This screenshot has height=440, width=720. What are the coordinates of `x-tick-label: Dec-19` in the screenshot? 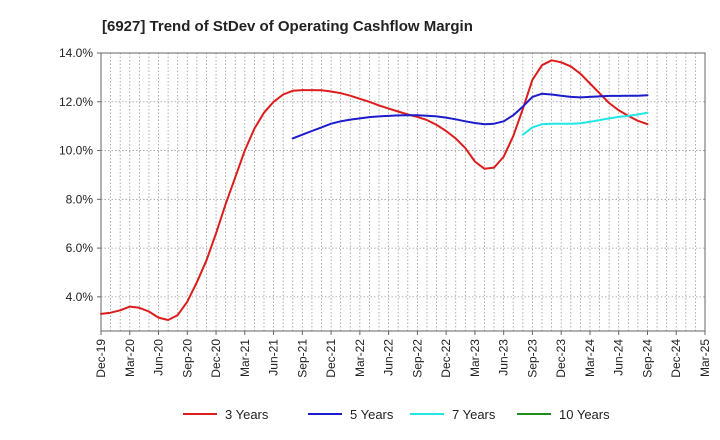 It's located at (101, 358).